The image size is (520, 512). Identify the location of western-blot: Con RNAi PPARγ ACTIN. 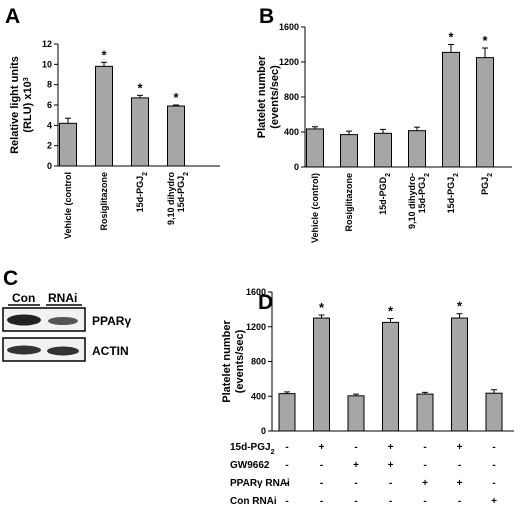
(66, 326).